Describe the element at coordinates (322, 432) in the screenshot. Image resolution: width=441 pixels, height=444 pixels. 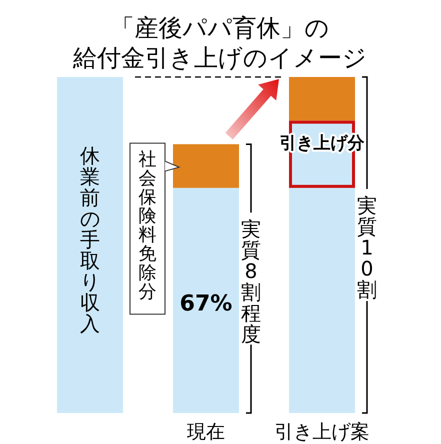
I see `x-tick-label: 引き上げ案` at that location.